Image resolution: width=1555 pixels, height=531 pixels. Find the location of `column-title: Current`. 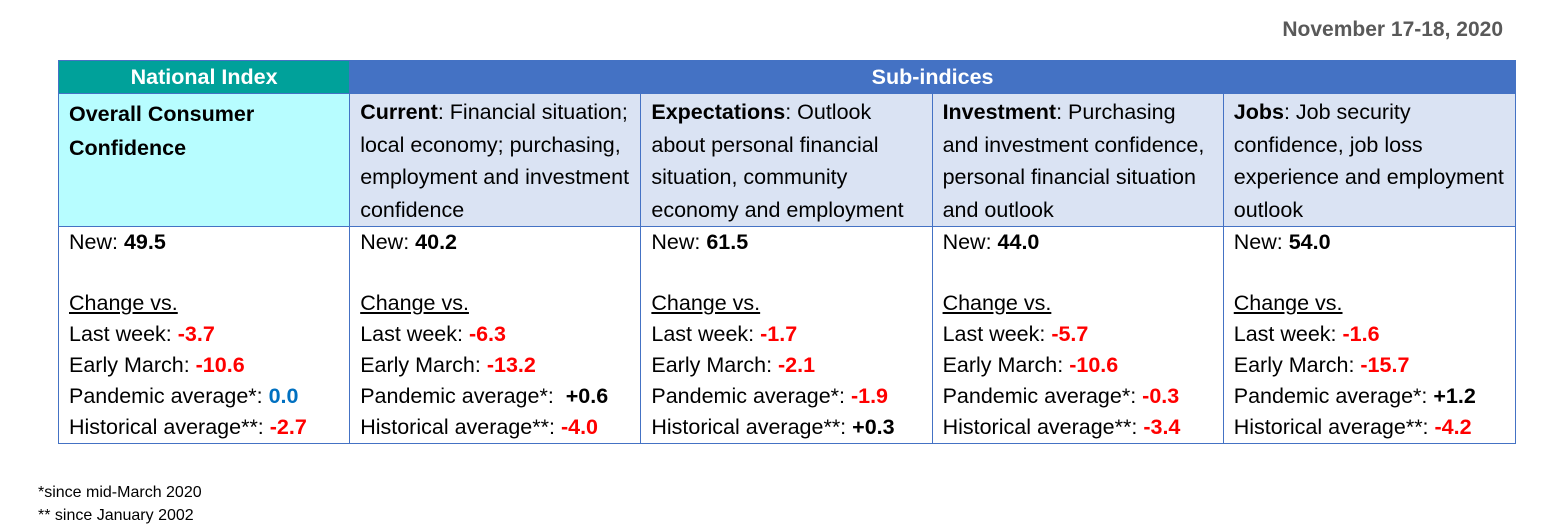

column-title: Current is located at coordinates (399, 112).